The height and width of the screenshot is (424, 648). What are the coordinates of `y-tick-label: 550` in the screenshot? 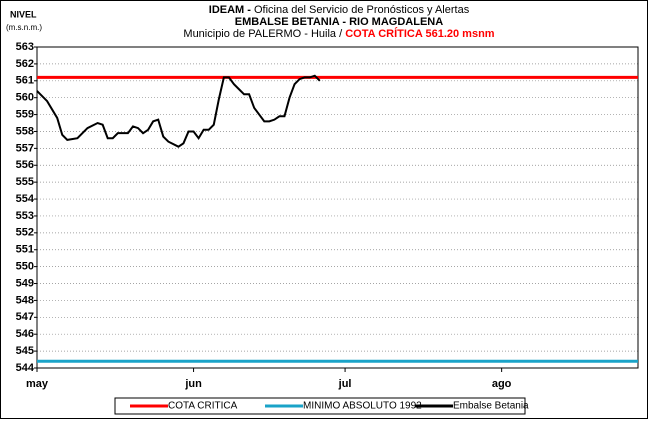 It's located at (25, 267).